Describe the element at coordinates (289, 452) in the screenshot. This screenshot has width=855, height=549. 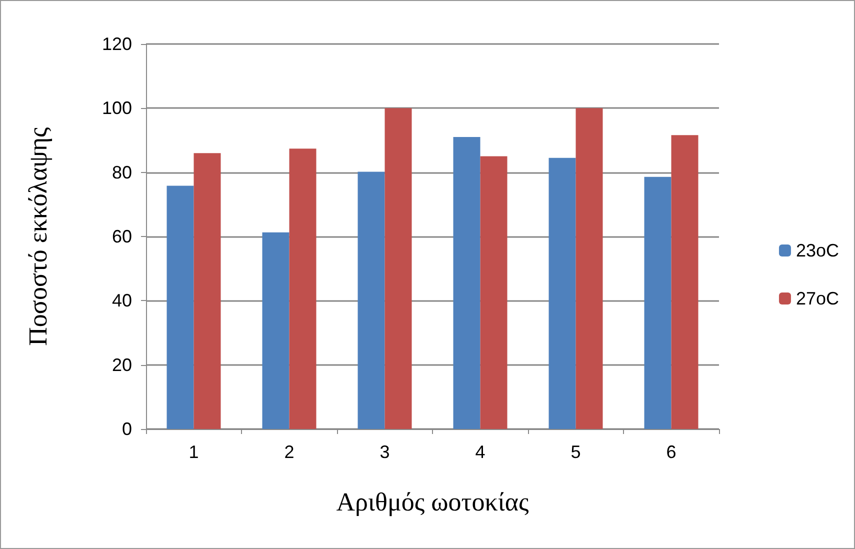
I see `x-tick-label: 2` at that location.